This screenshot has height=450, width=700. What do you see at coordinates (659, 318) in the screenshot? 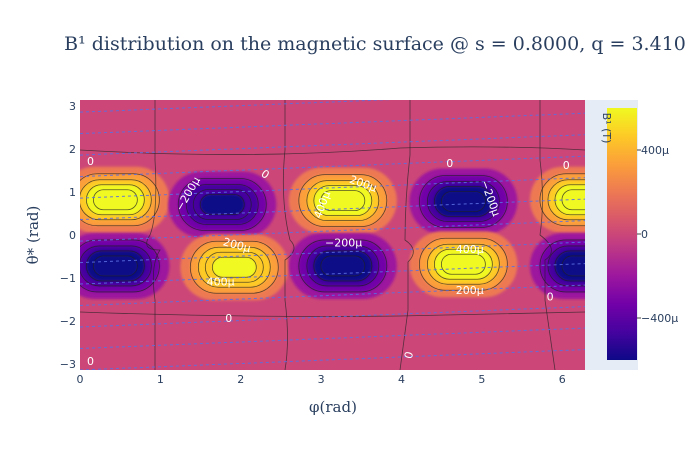
I see `colorbar-tick-label: −400μ` at bounding box center [659, 318].